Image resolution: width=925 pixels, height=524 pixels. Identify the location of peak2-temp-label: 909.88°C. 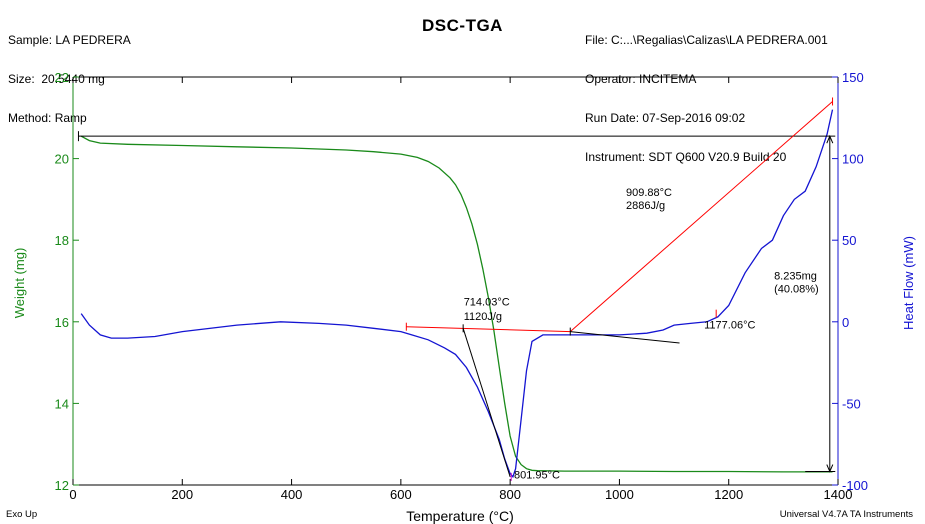
(649, 193).